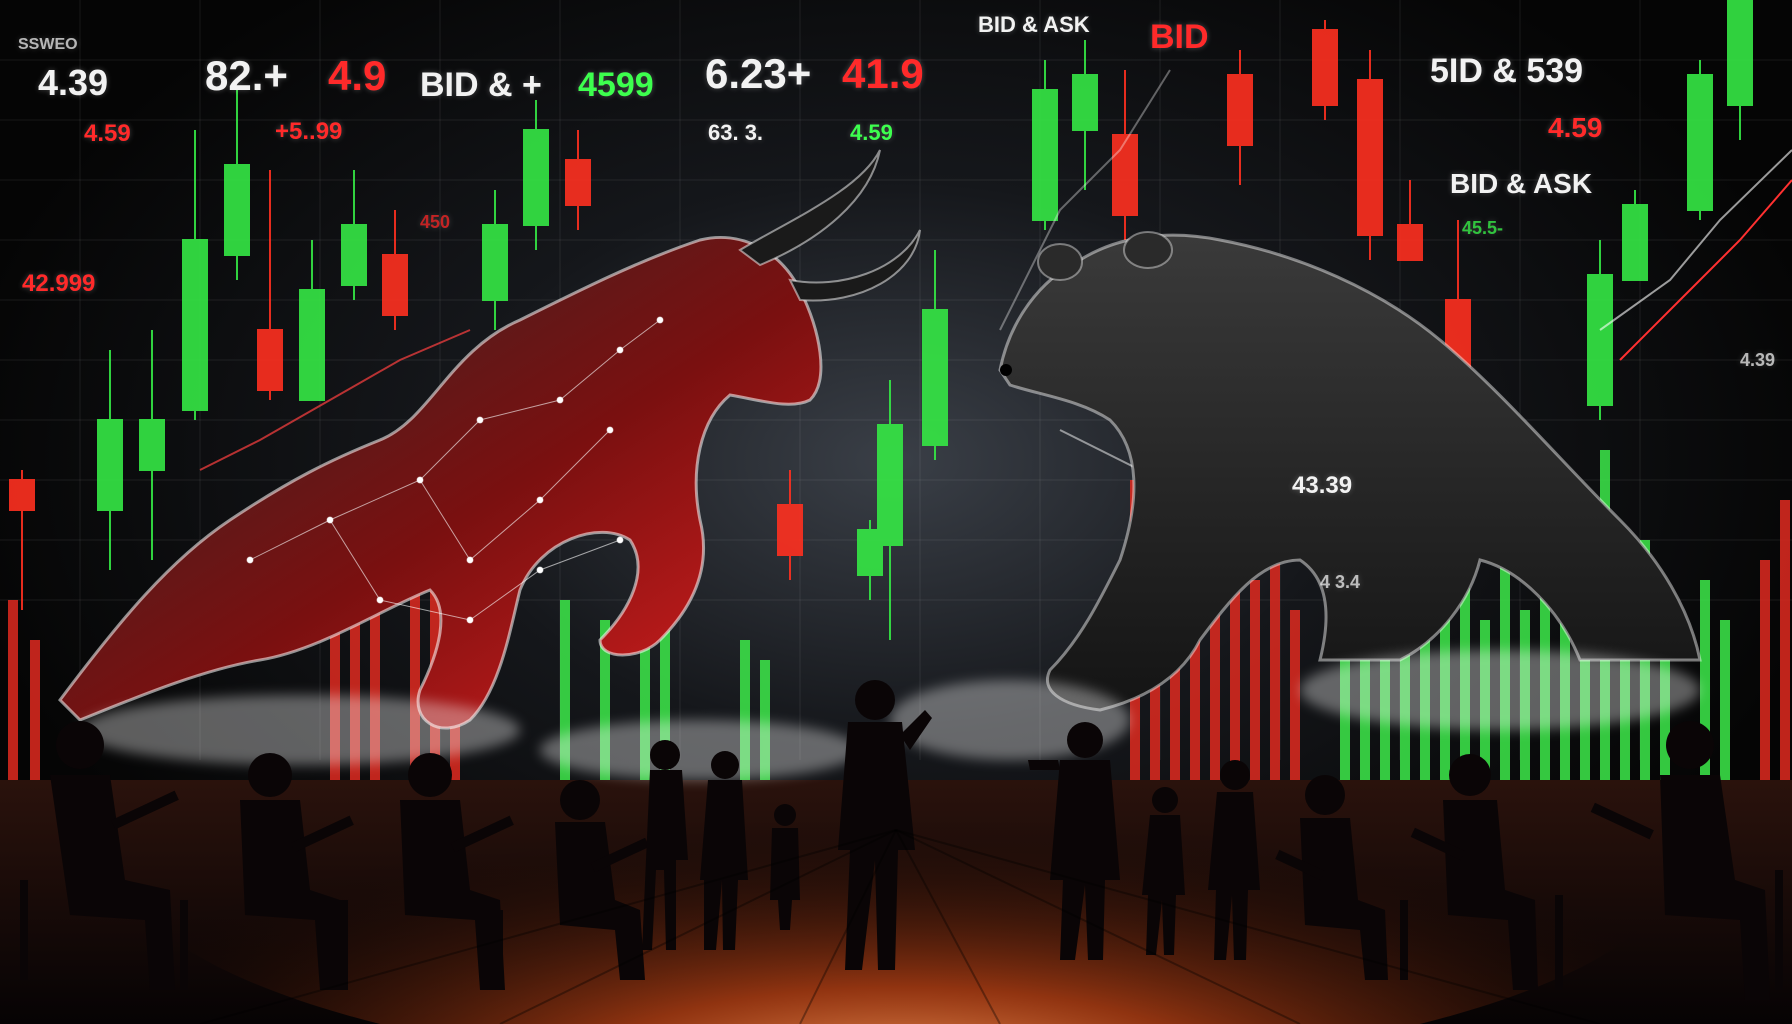 The image size is (1792, 1024). Describe the element at coordinates (59, 283) in the screenshot. I see `price-label: 42.999` at that location.